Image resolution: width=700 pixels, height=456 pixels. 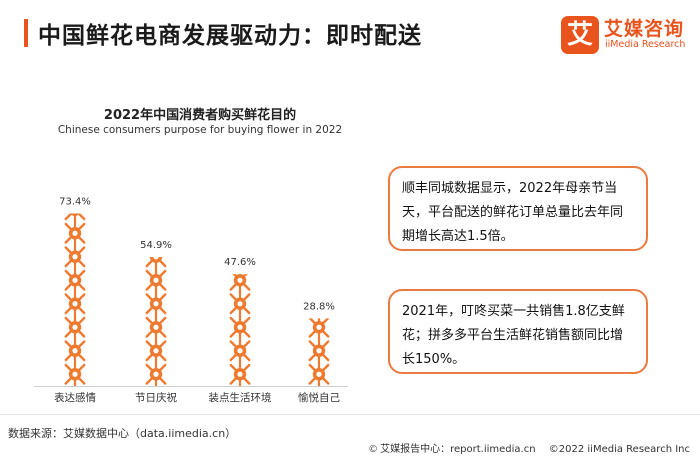 What do you see at coordinates (319, 397) in the screenshot?
I see `category-label-4: 愉悦自己` at bounding box center [319, 397].